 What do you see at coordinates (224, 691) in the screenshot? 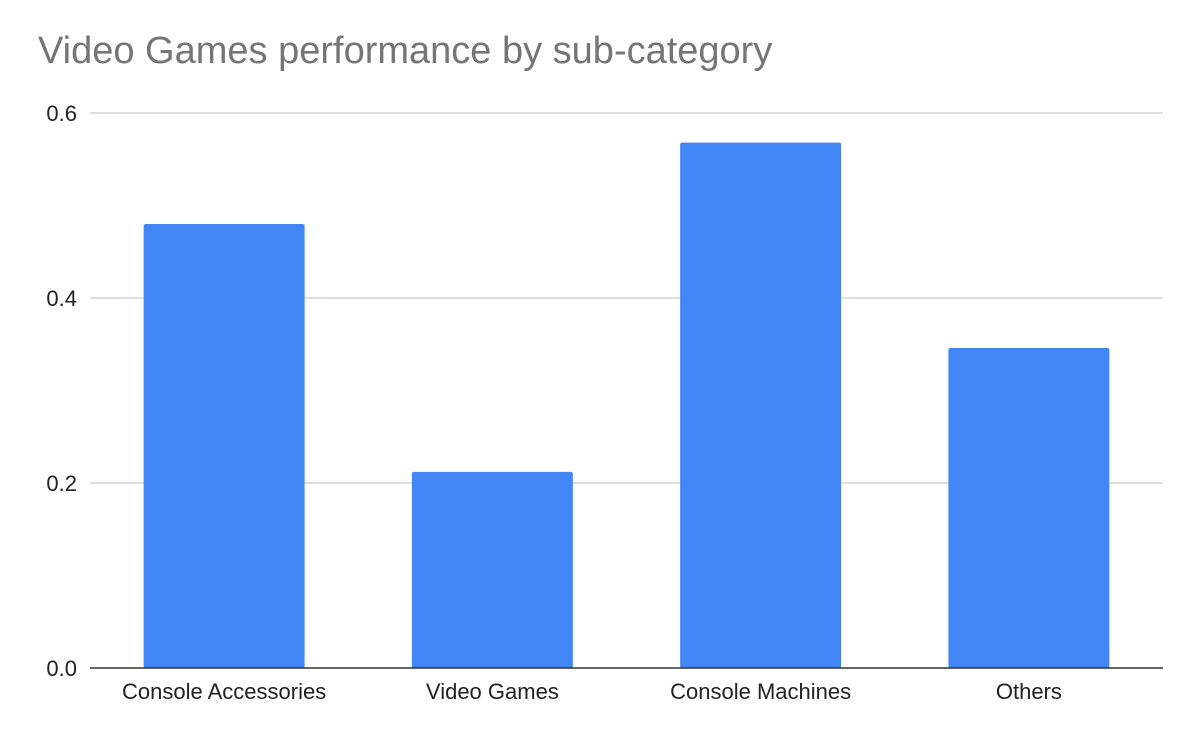
I see `x-tick-label: Console Accessories` at bounding box center [224, 691].